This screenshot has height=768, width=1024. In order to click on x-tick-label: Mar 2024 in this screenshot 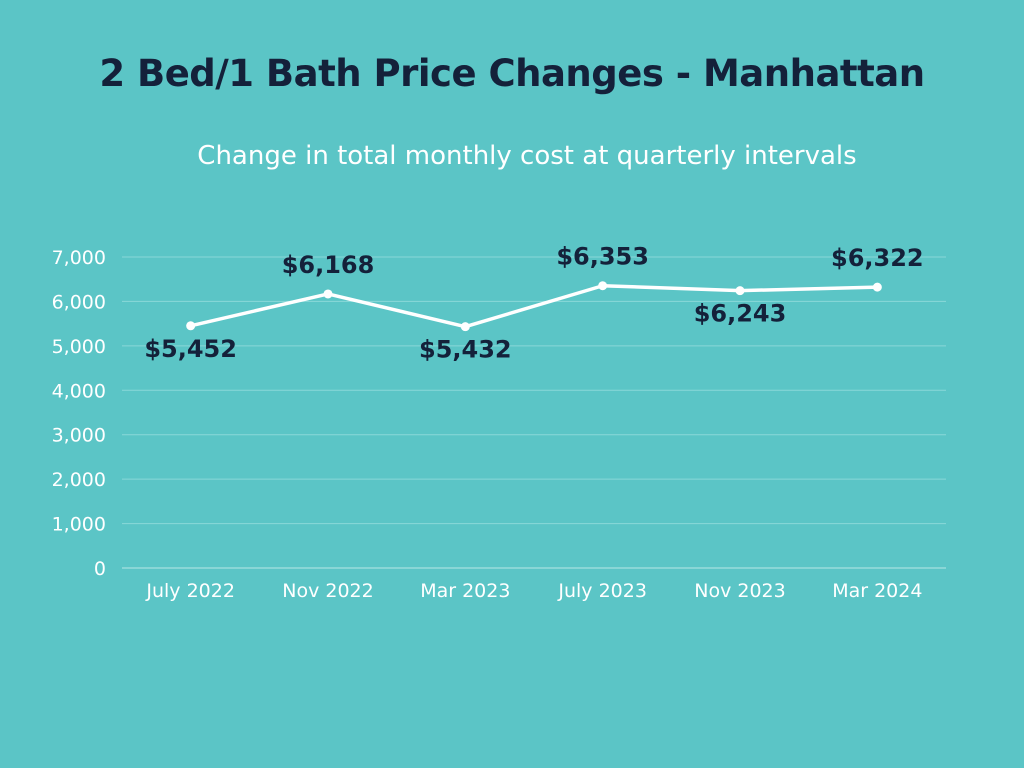, I will do `click(877, 591)`.